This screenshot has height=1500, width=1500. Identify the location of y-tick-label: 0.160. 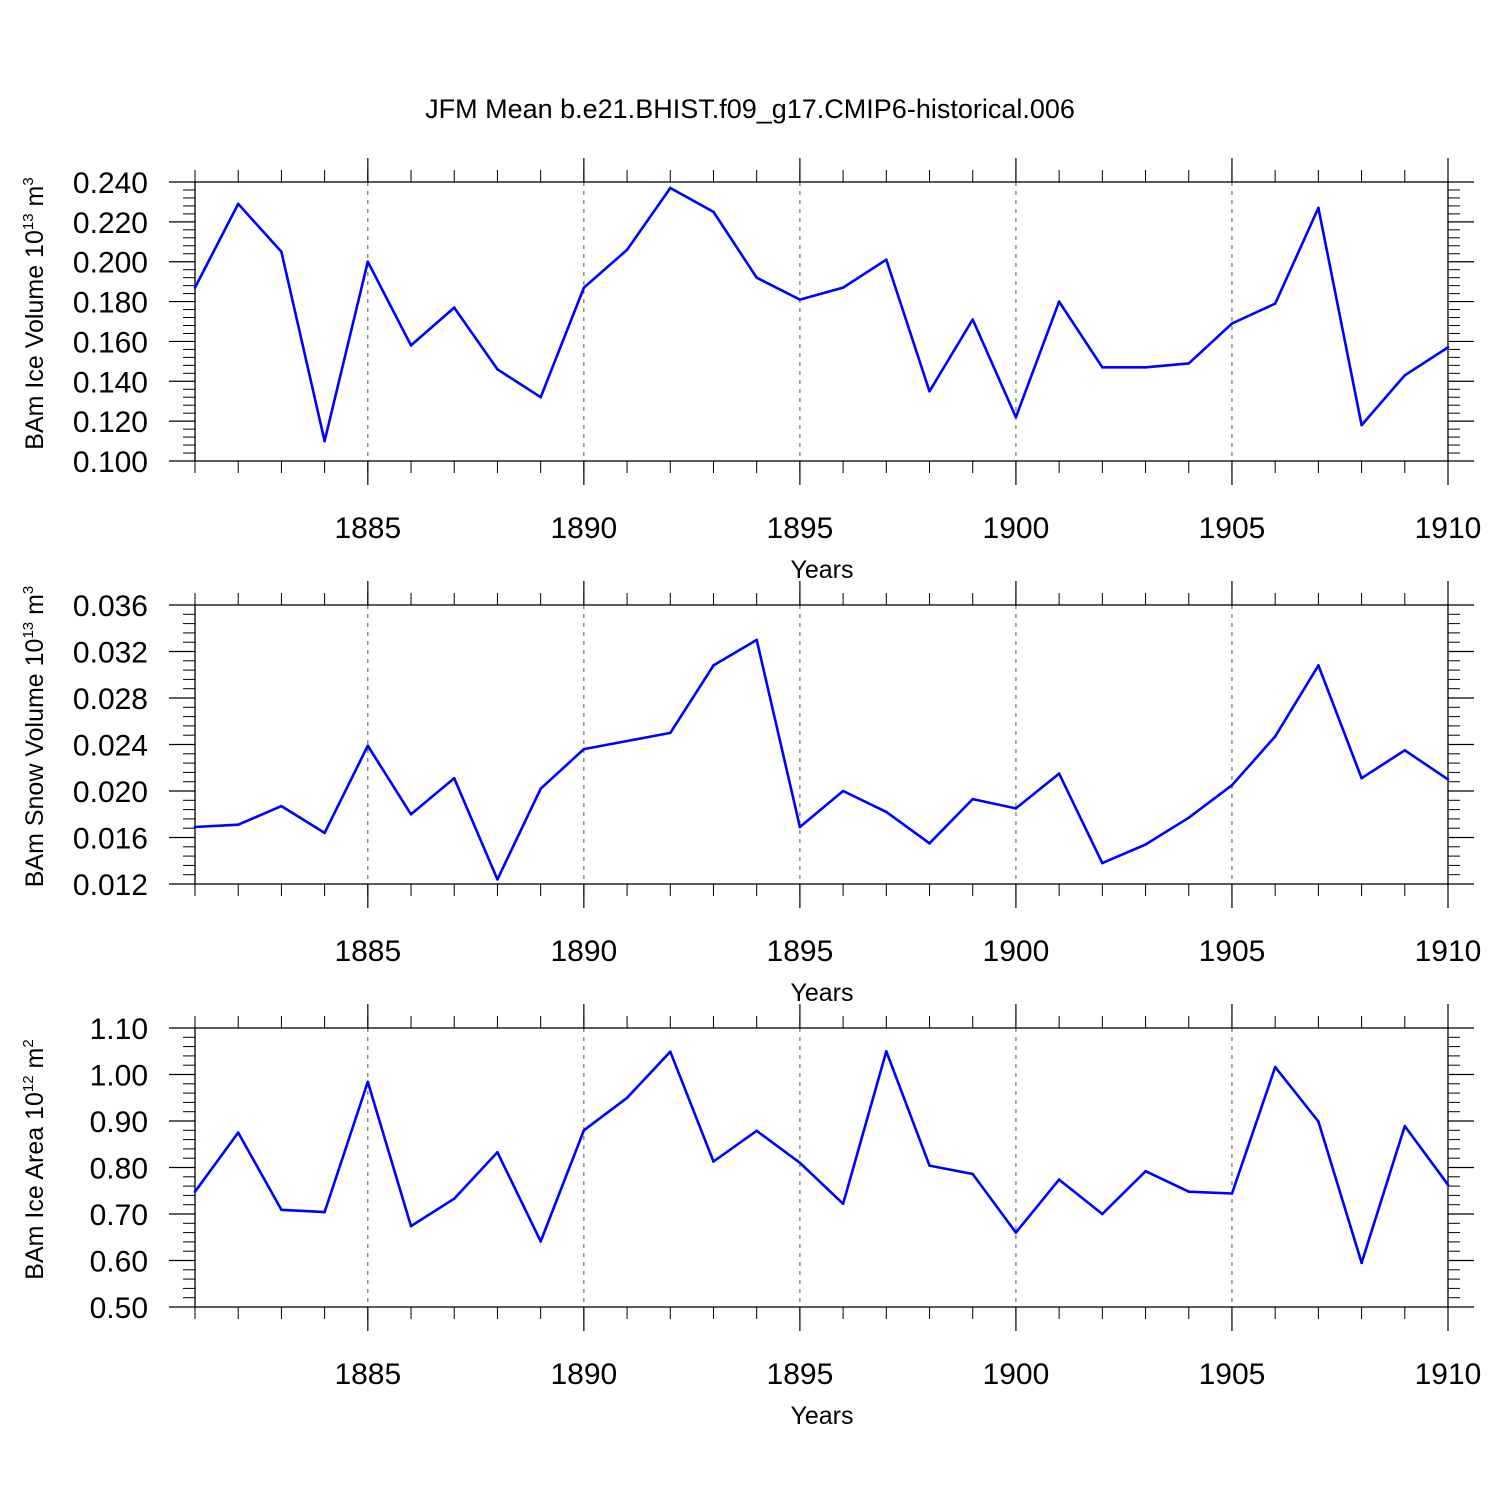
(110, 342).